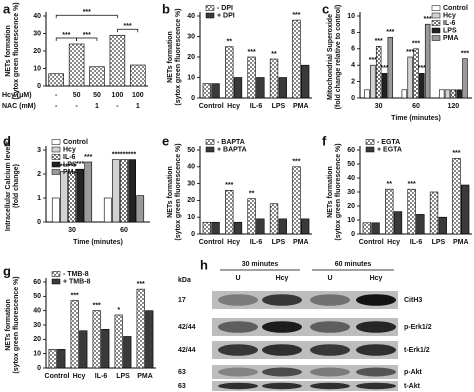  I want to click on legend-label: - DPI, so click(225, 8).